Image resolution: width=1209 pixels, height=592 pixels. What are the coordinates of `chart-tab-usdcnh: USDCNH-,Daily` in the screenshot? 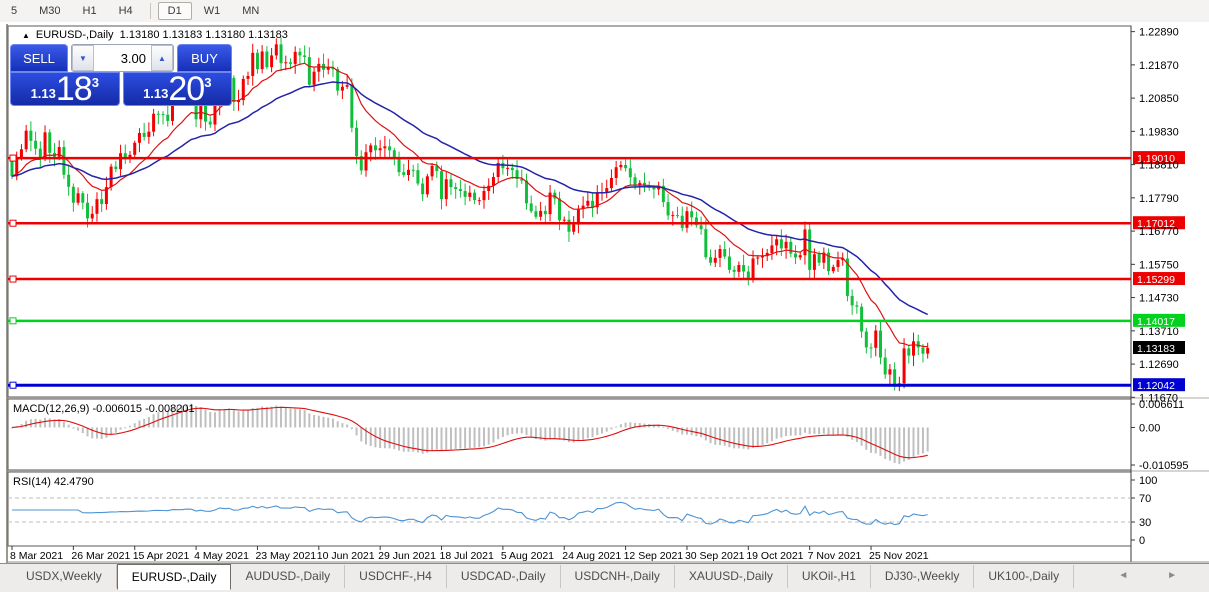 It's located at (618, 576).